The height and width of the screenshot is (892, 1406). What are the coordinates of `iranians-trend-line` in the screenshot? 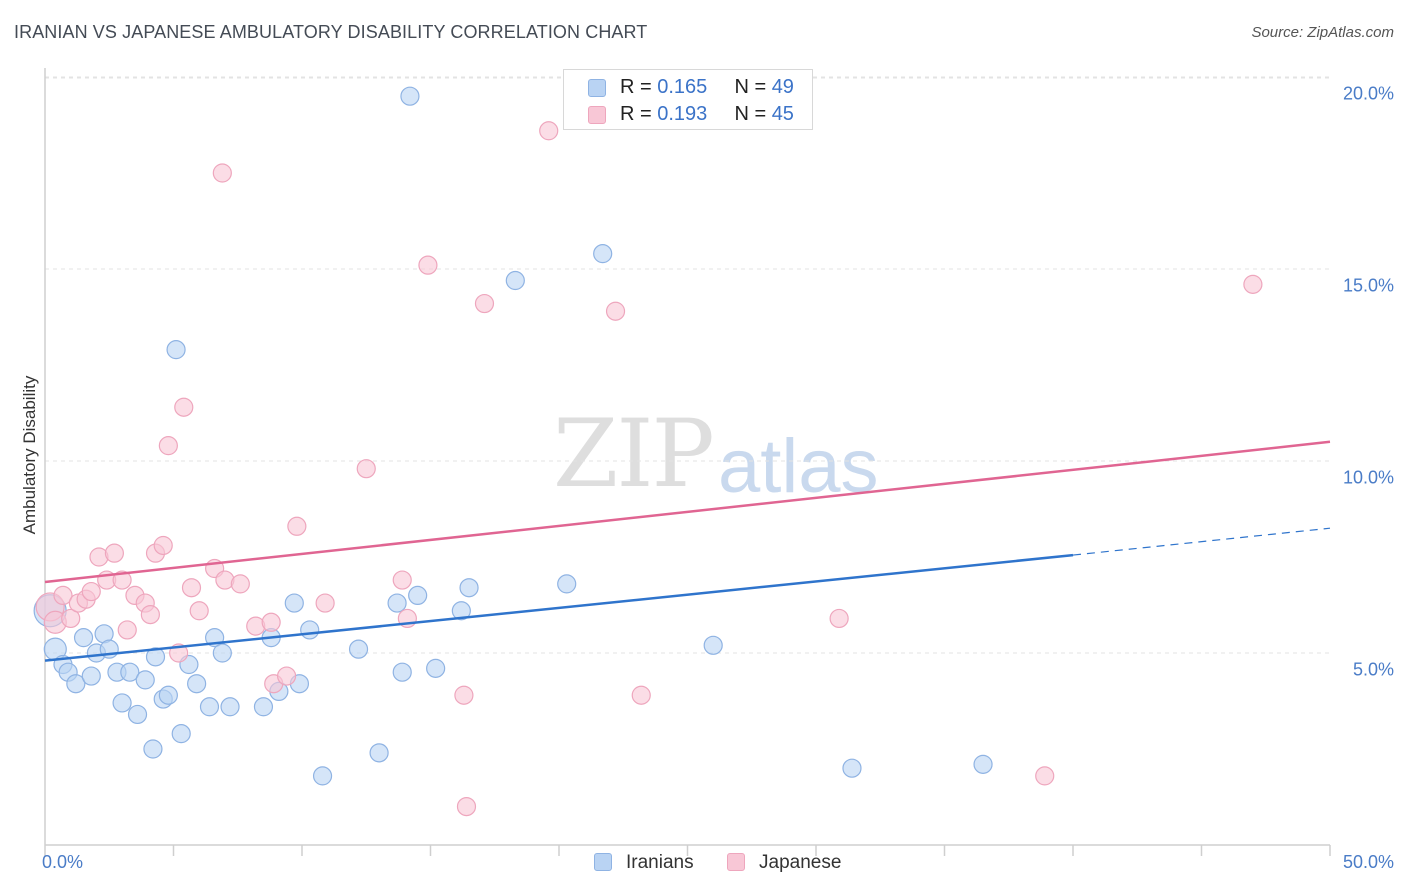 It's located at (559, 607).